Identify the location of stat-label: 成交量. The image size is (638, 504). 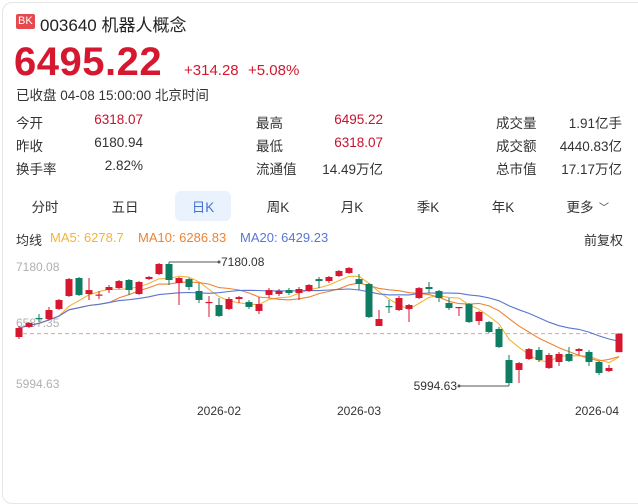
(516, 123).